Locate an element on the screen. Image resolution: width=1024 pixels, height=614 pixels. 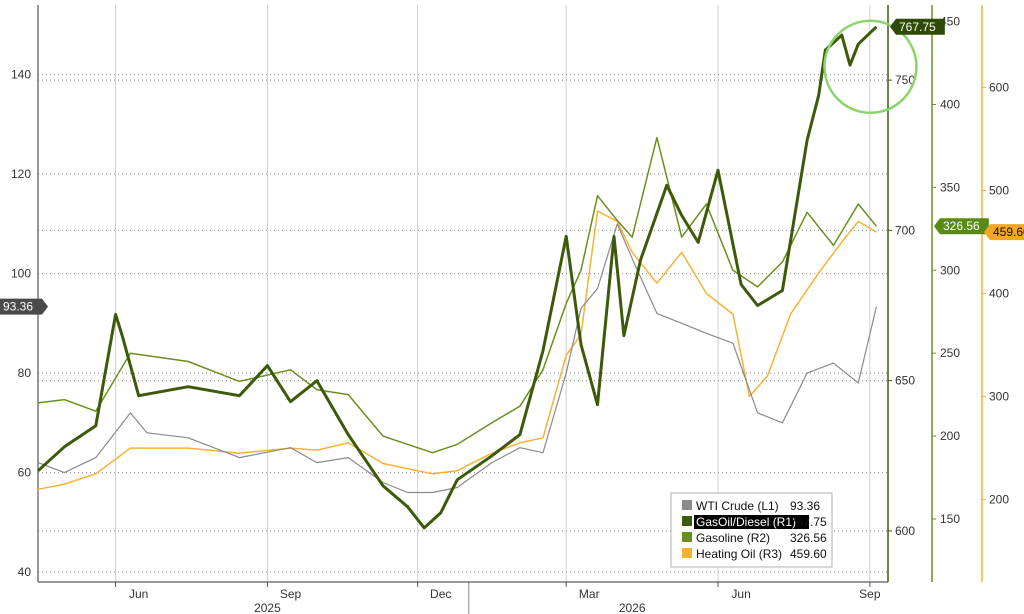
x-tick-label: Dec is located at coordinates (440, 594).